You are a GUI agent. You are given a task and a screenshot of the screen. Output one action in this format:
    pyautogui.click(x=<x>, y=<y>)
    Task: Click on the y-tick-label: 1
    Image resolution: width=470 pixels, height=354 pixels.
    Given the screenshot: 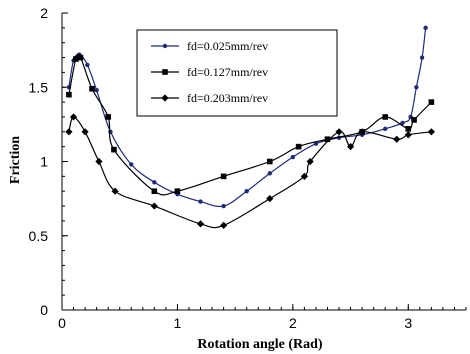 What is the action you would take?
    pyautogui.click(x=44, y=162)
    